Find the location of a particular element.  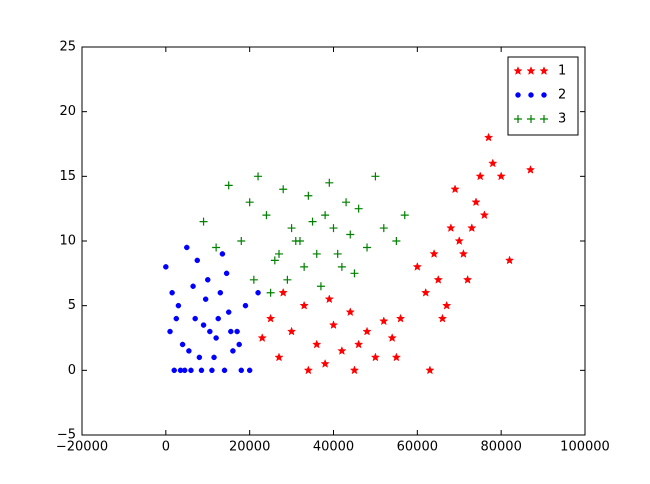

legend-label: 3 is located at coordinates (562, 119).